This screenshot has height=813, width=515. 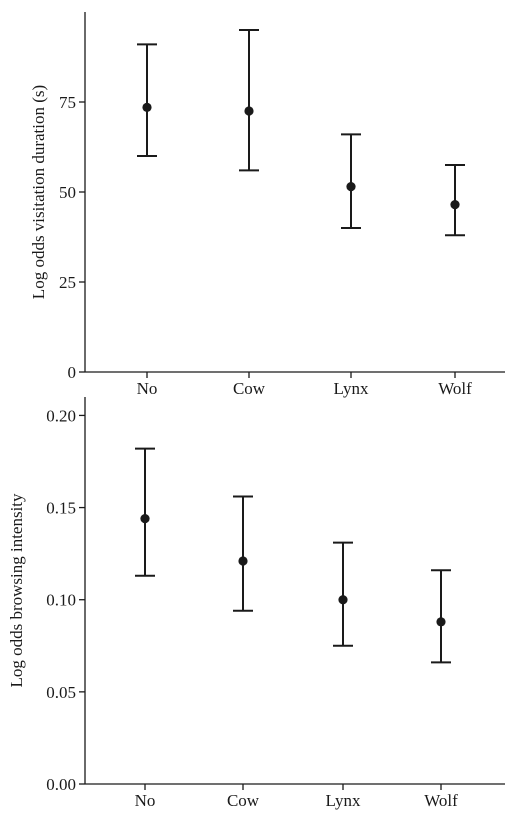 I want to click on y-tick-label: 75, so click(x=67, y=102).